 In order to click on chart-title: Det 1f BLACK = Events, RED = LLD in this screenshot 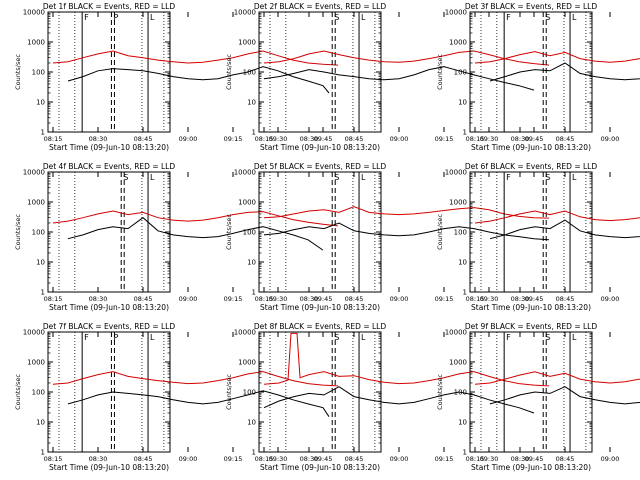, I will do `click(109, 6)`.